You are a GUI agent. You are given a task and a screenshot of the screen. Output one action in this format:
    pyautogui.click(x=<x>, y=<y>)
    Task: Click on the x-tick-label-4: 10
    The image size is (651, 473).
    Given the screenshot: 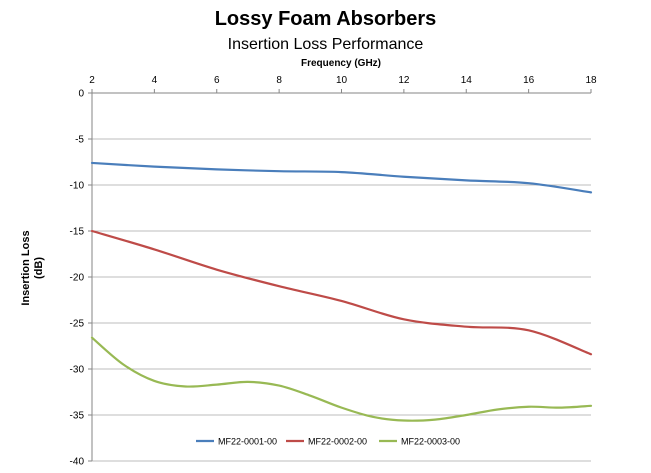 What is the action you would take?
    pyautogui.click(x=342, y=80)
    